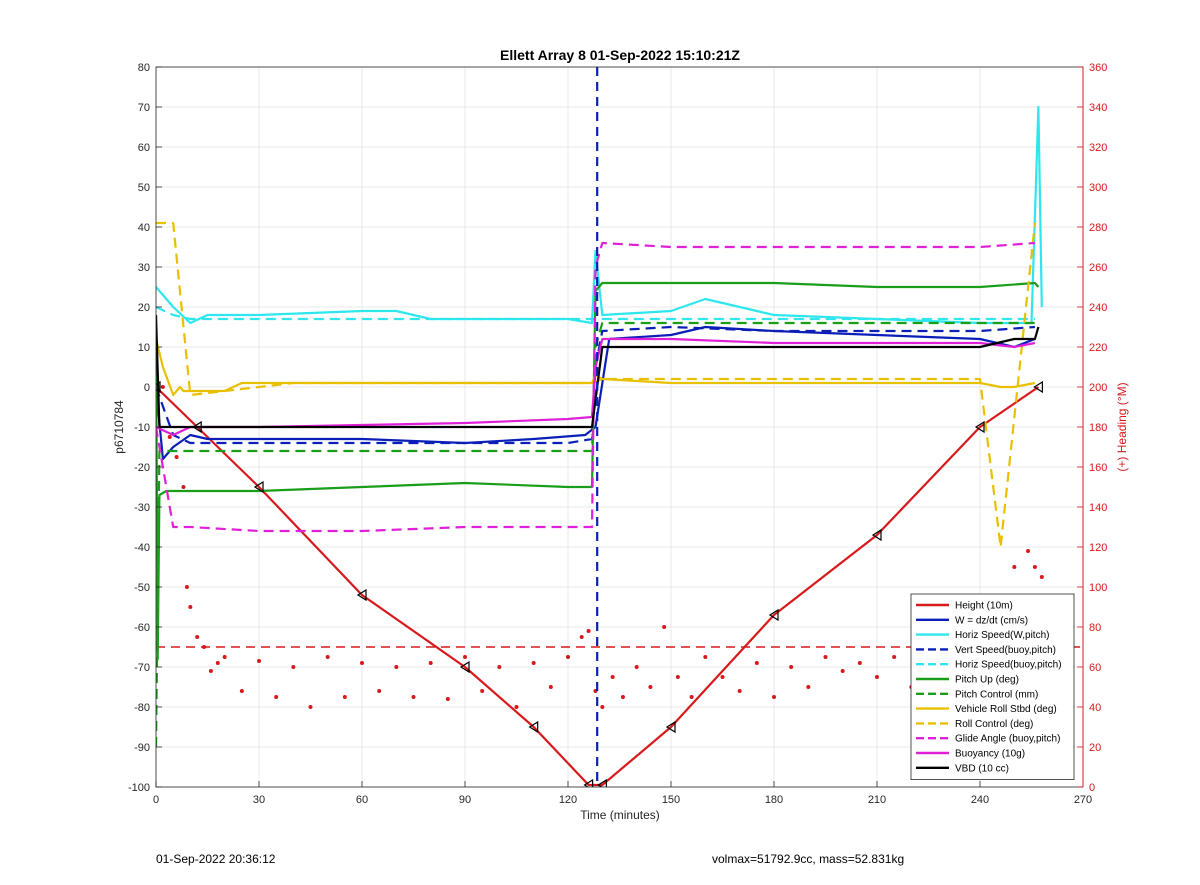 This screenshot has width=1200, height=885. Describe the element at coordinates (142, 628) in the screenshot. I see `y-tick-label: -60` at that location.